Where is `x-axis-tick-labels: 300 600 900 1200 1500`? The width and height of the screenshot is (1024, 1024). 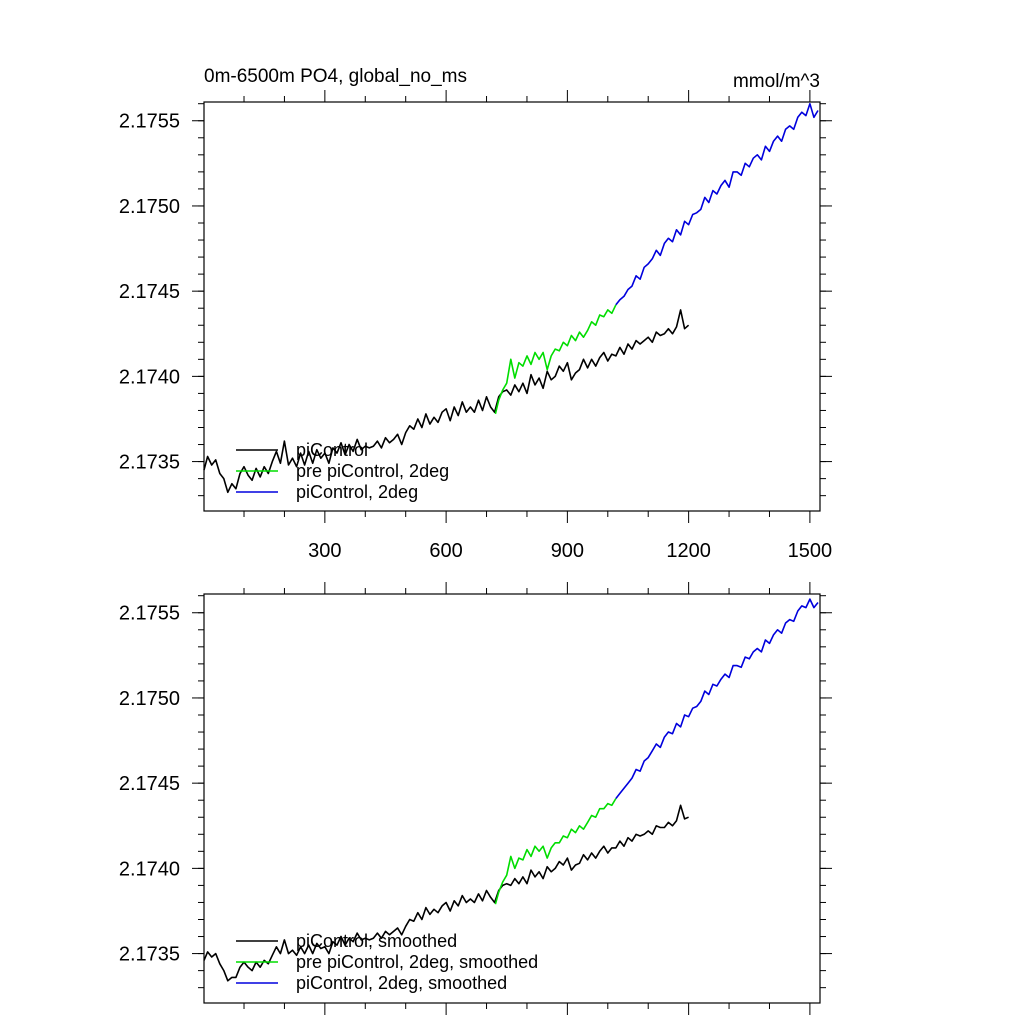
x-axis-tick-labels: 300 600 900 1200 1500 is located at coordinates (570, 551).